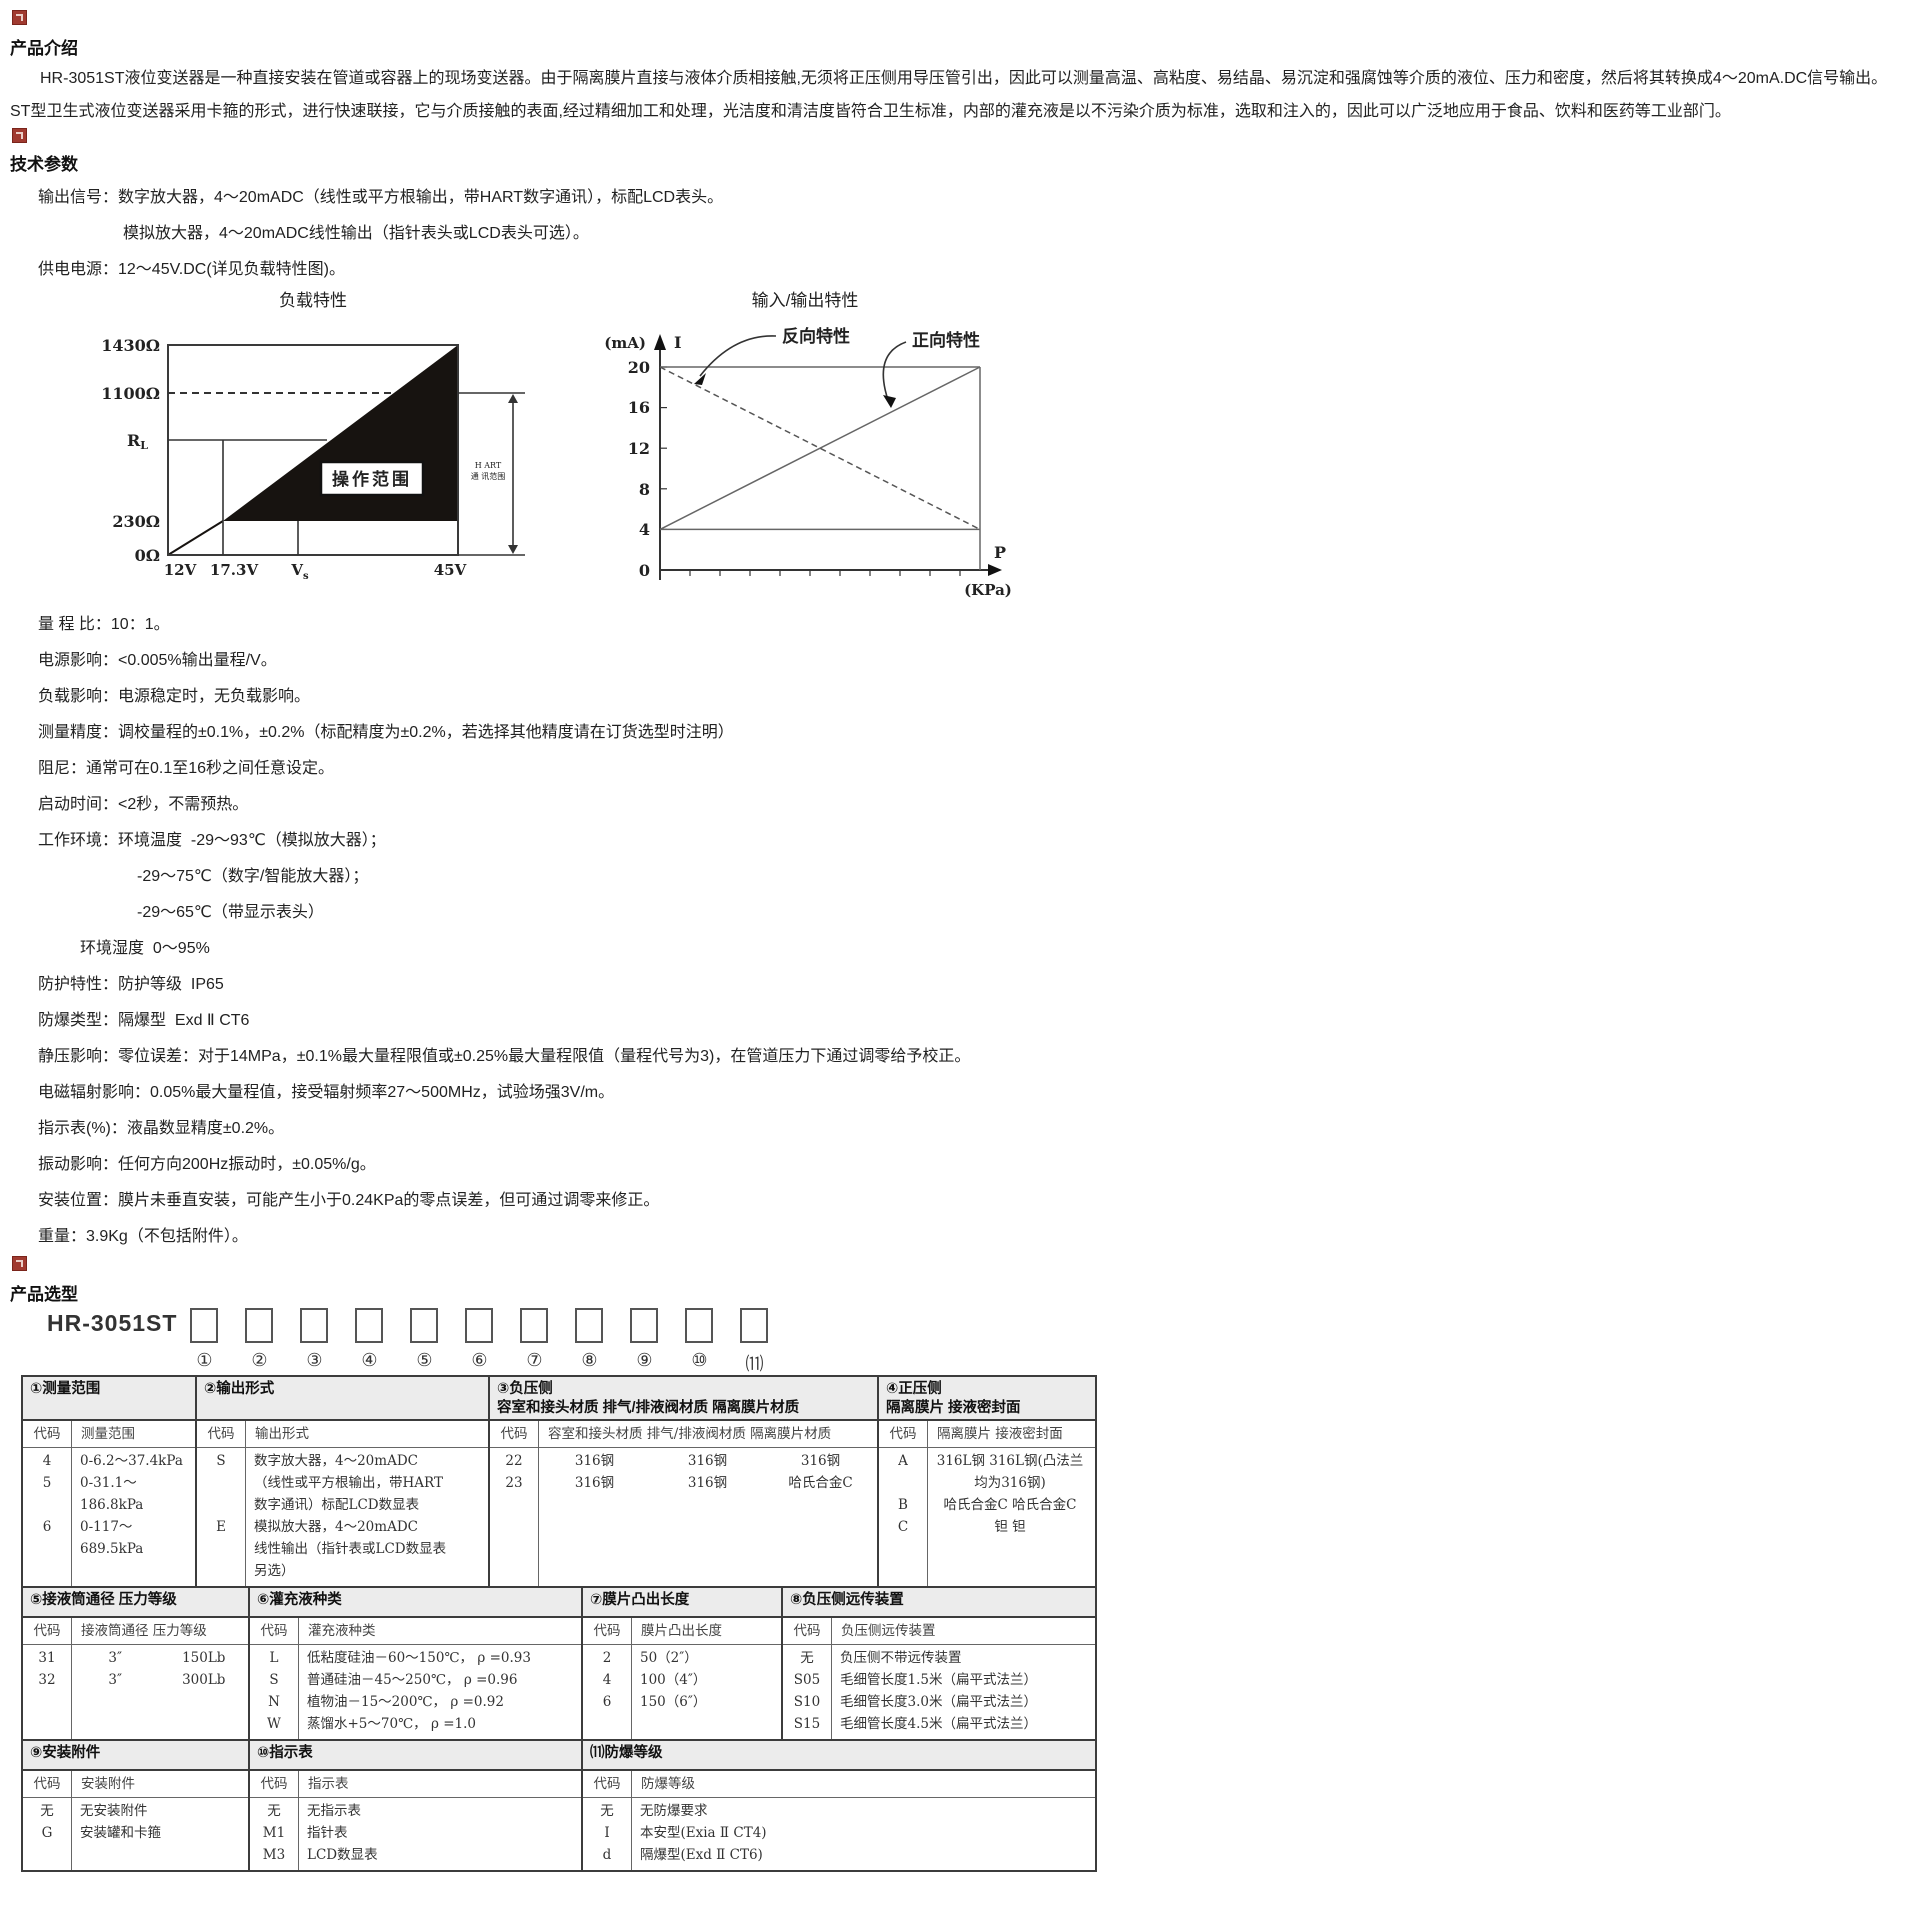 The height and width of the screenshot is (1929, 1920). What do you see at coordinates (415, 1631) in the screenshot?
I see `table-subheader-row: 代码 灌充液种类` at bounding box center [415, 1631].